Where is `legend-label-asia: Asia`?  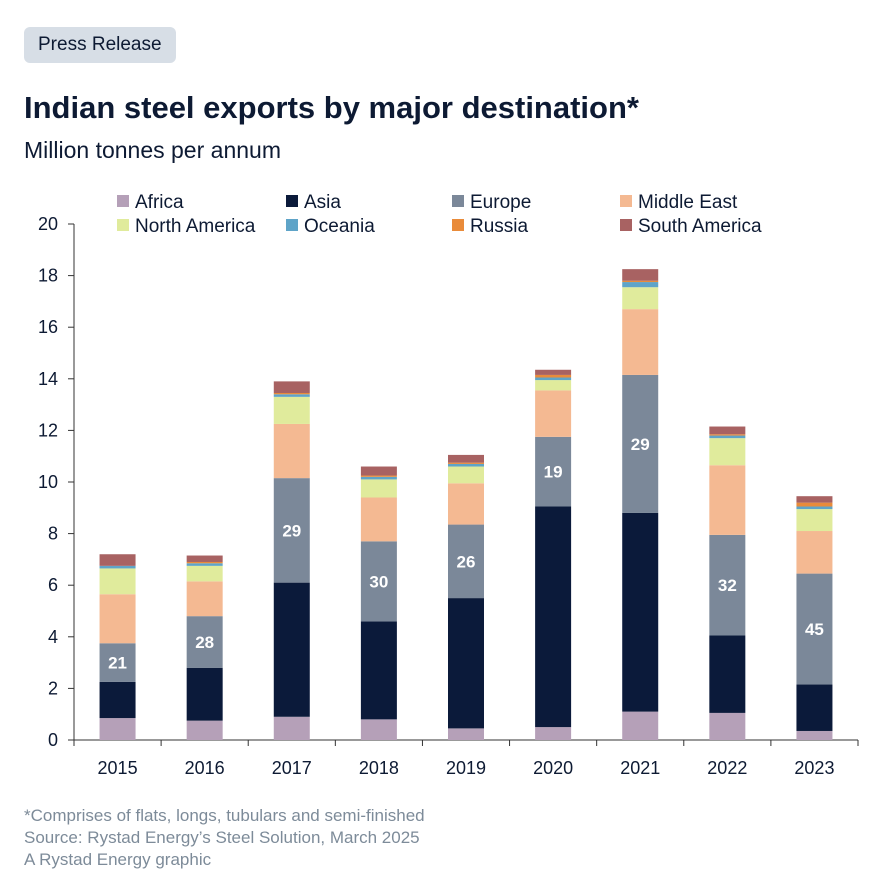 legend-label-asia: Asia is located at coordinates (322, 202).